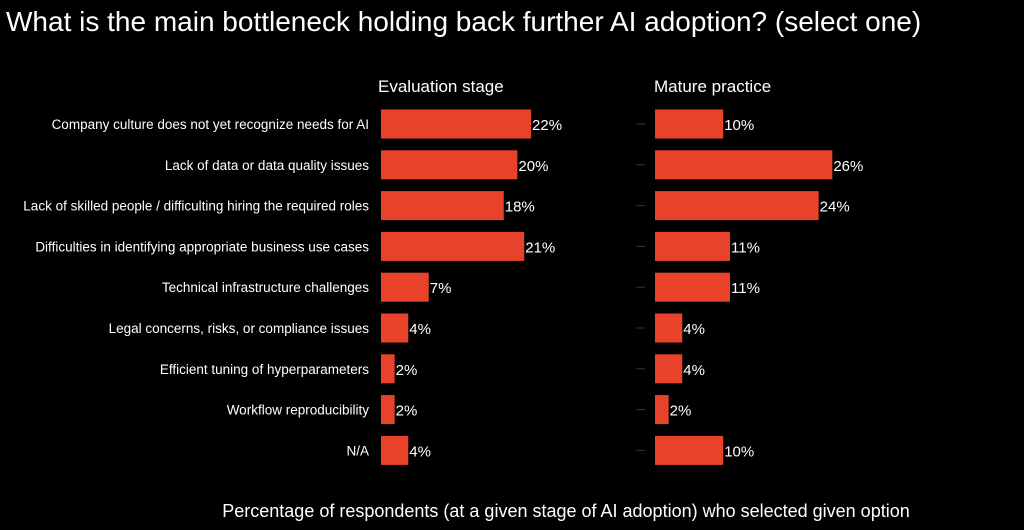  Describe the element at coordinates (520, 207) in the screenshot. I see `value-label-evaluation: 18%` at that location.